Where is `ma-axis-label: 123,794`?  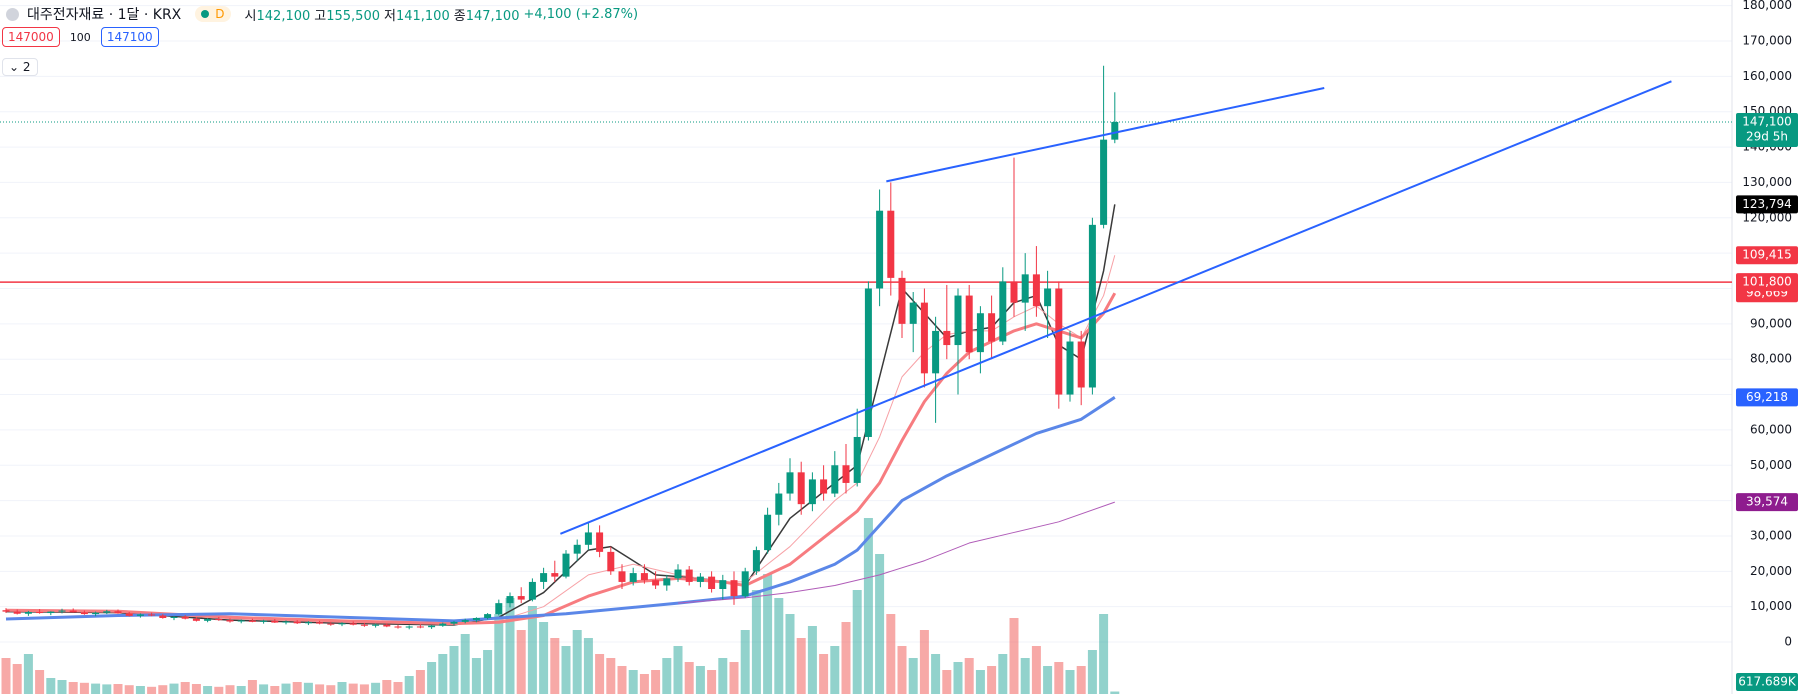
ma-axis-label: 123,794 is located at coordinates (1767, 204).